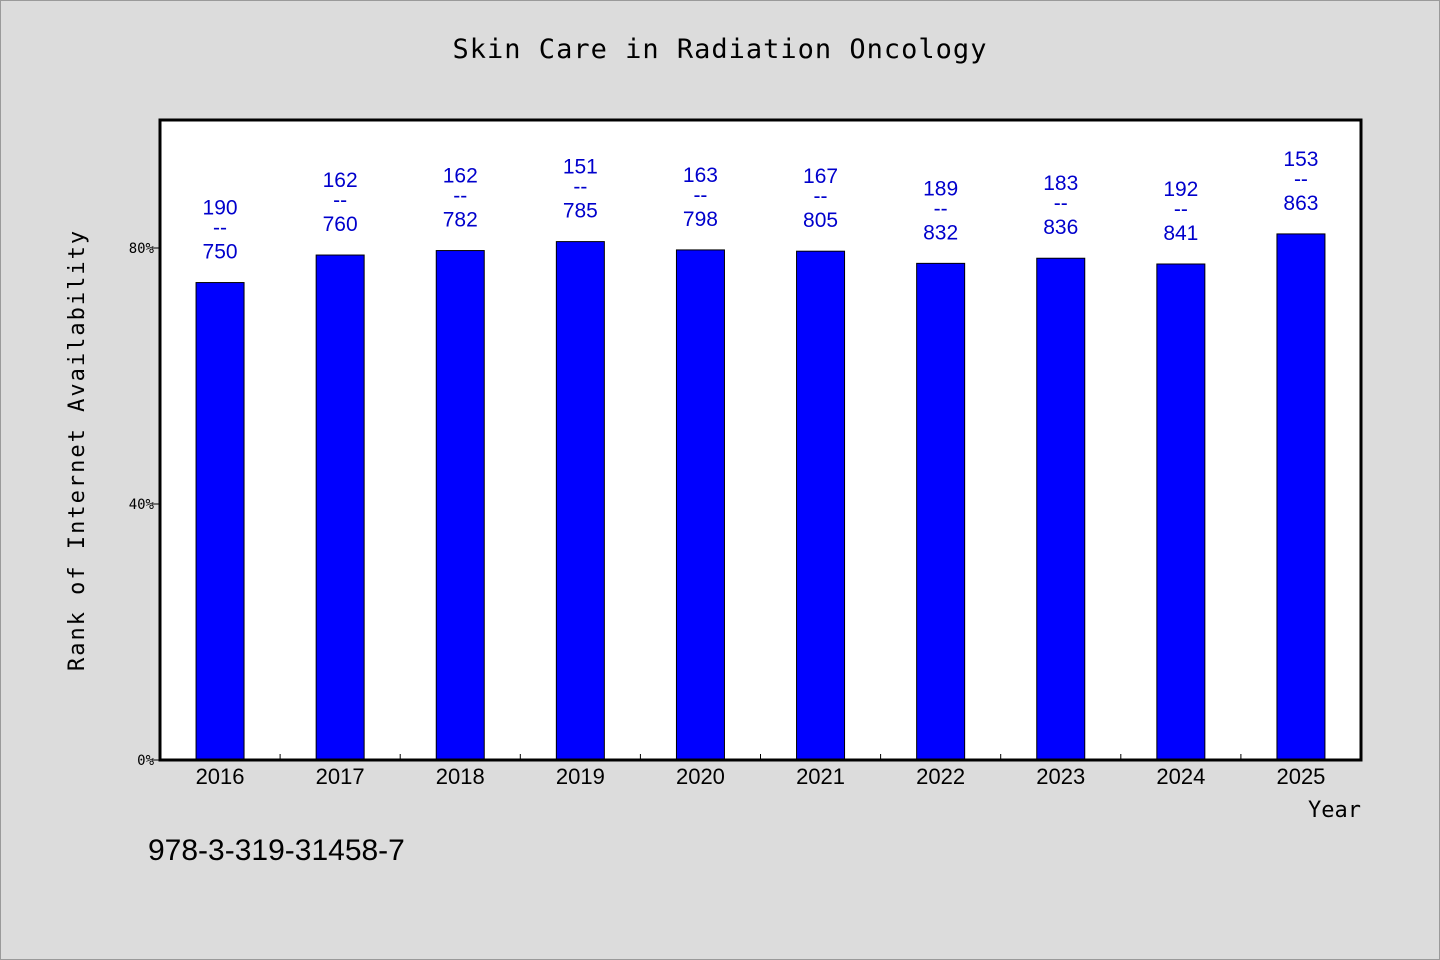 The image size is (1440, 960). What do you see at coordinates (220, 776) in the screenshot?
I see `x-tick-label: 2016` at bounding box center [220, 776].